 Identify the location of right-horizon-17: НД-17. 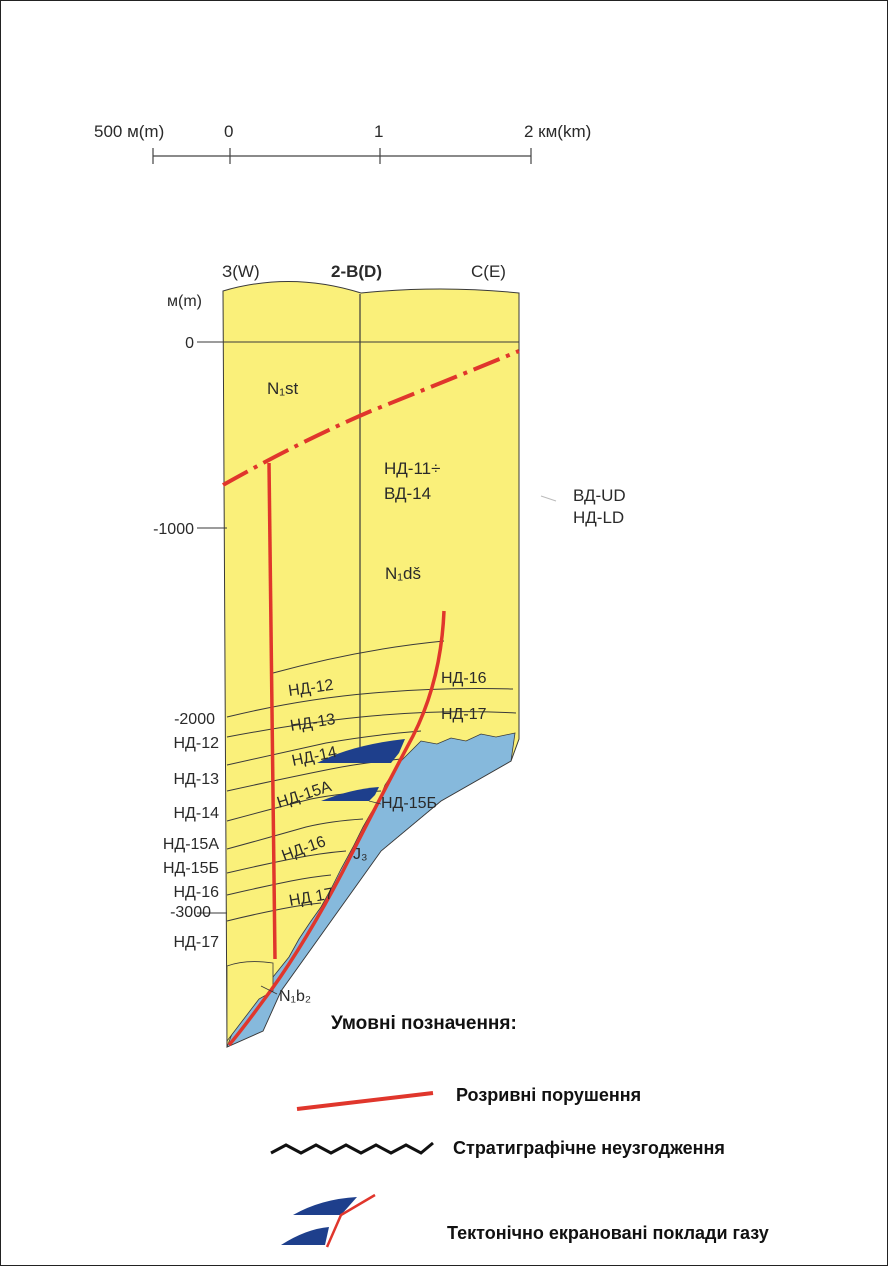
(464, 714).